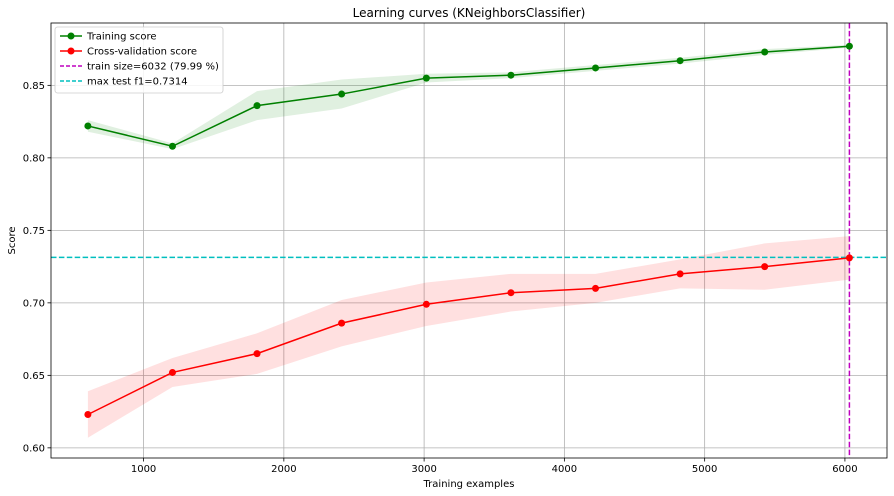 The width and height of the screenshot is (894, 496). What do you see at coordinates (844, 469) in the screenshot?
I see `x-tick-label: 6000` at bounding box center [844, 469].